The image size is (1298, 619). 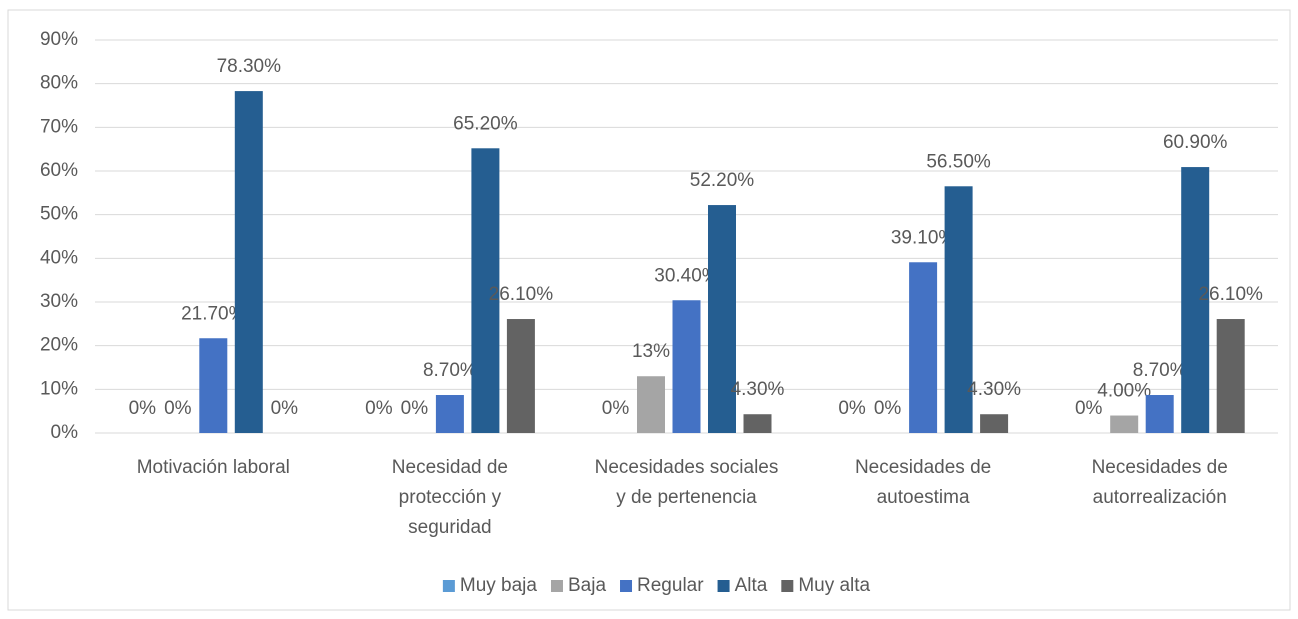 I want to click on y-tick-label: 10%, so click(x=59, y=388).